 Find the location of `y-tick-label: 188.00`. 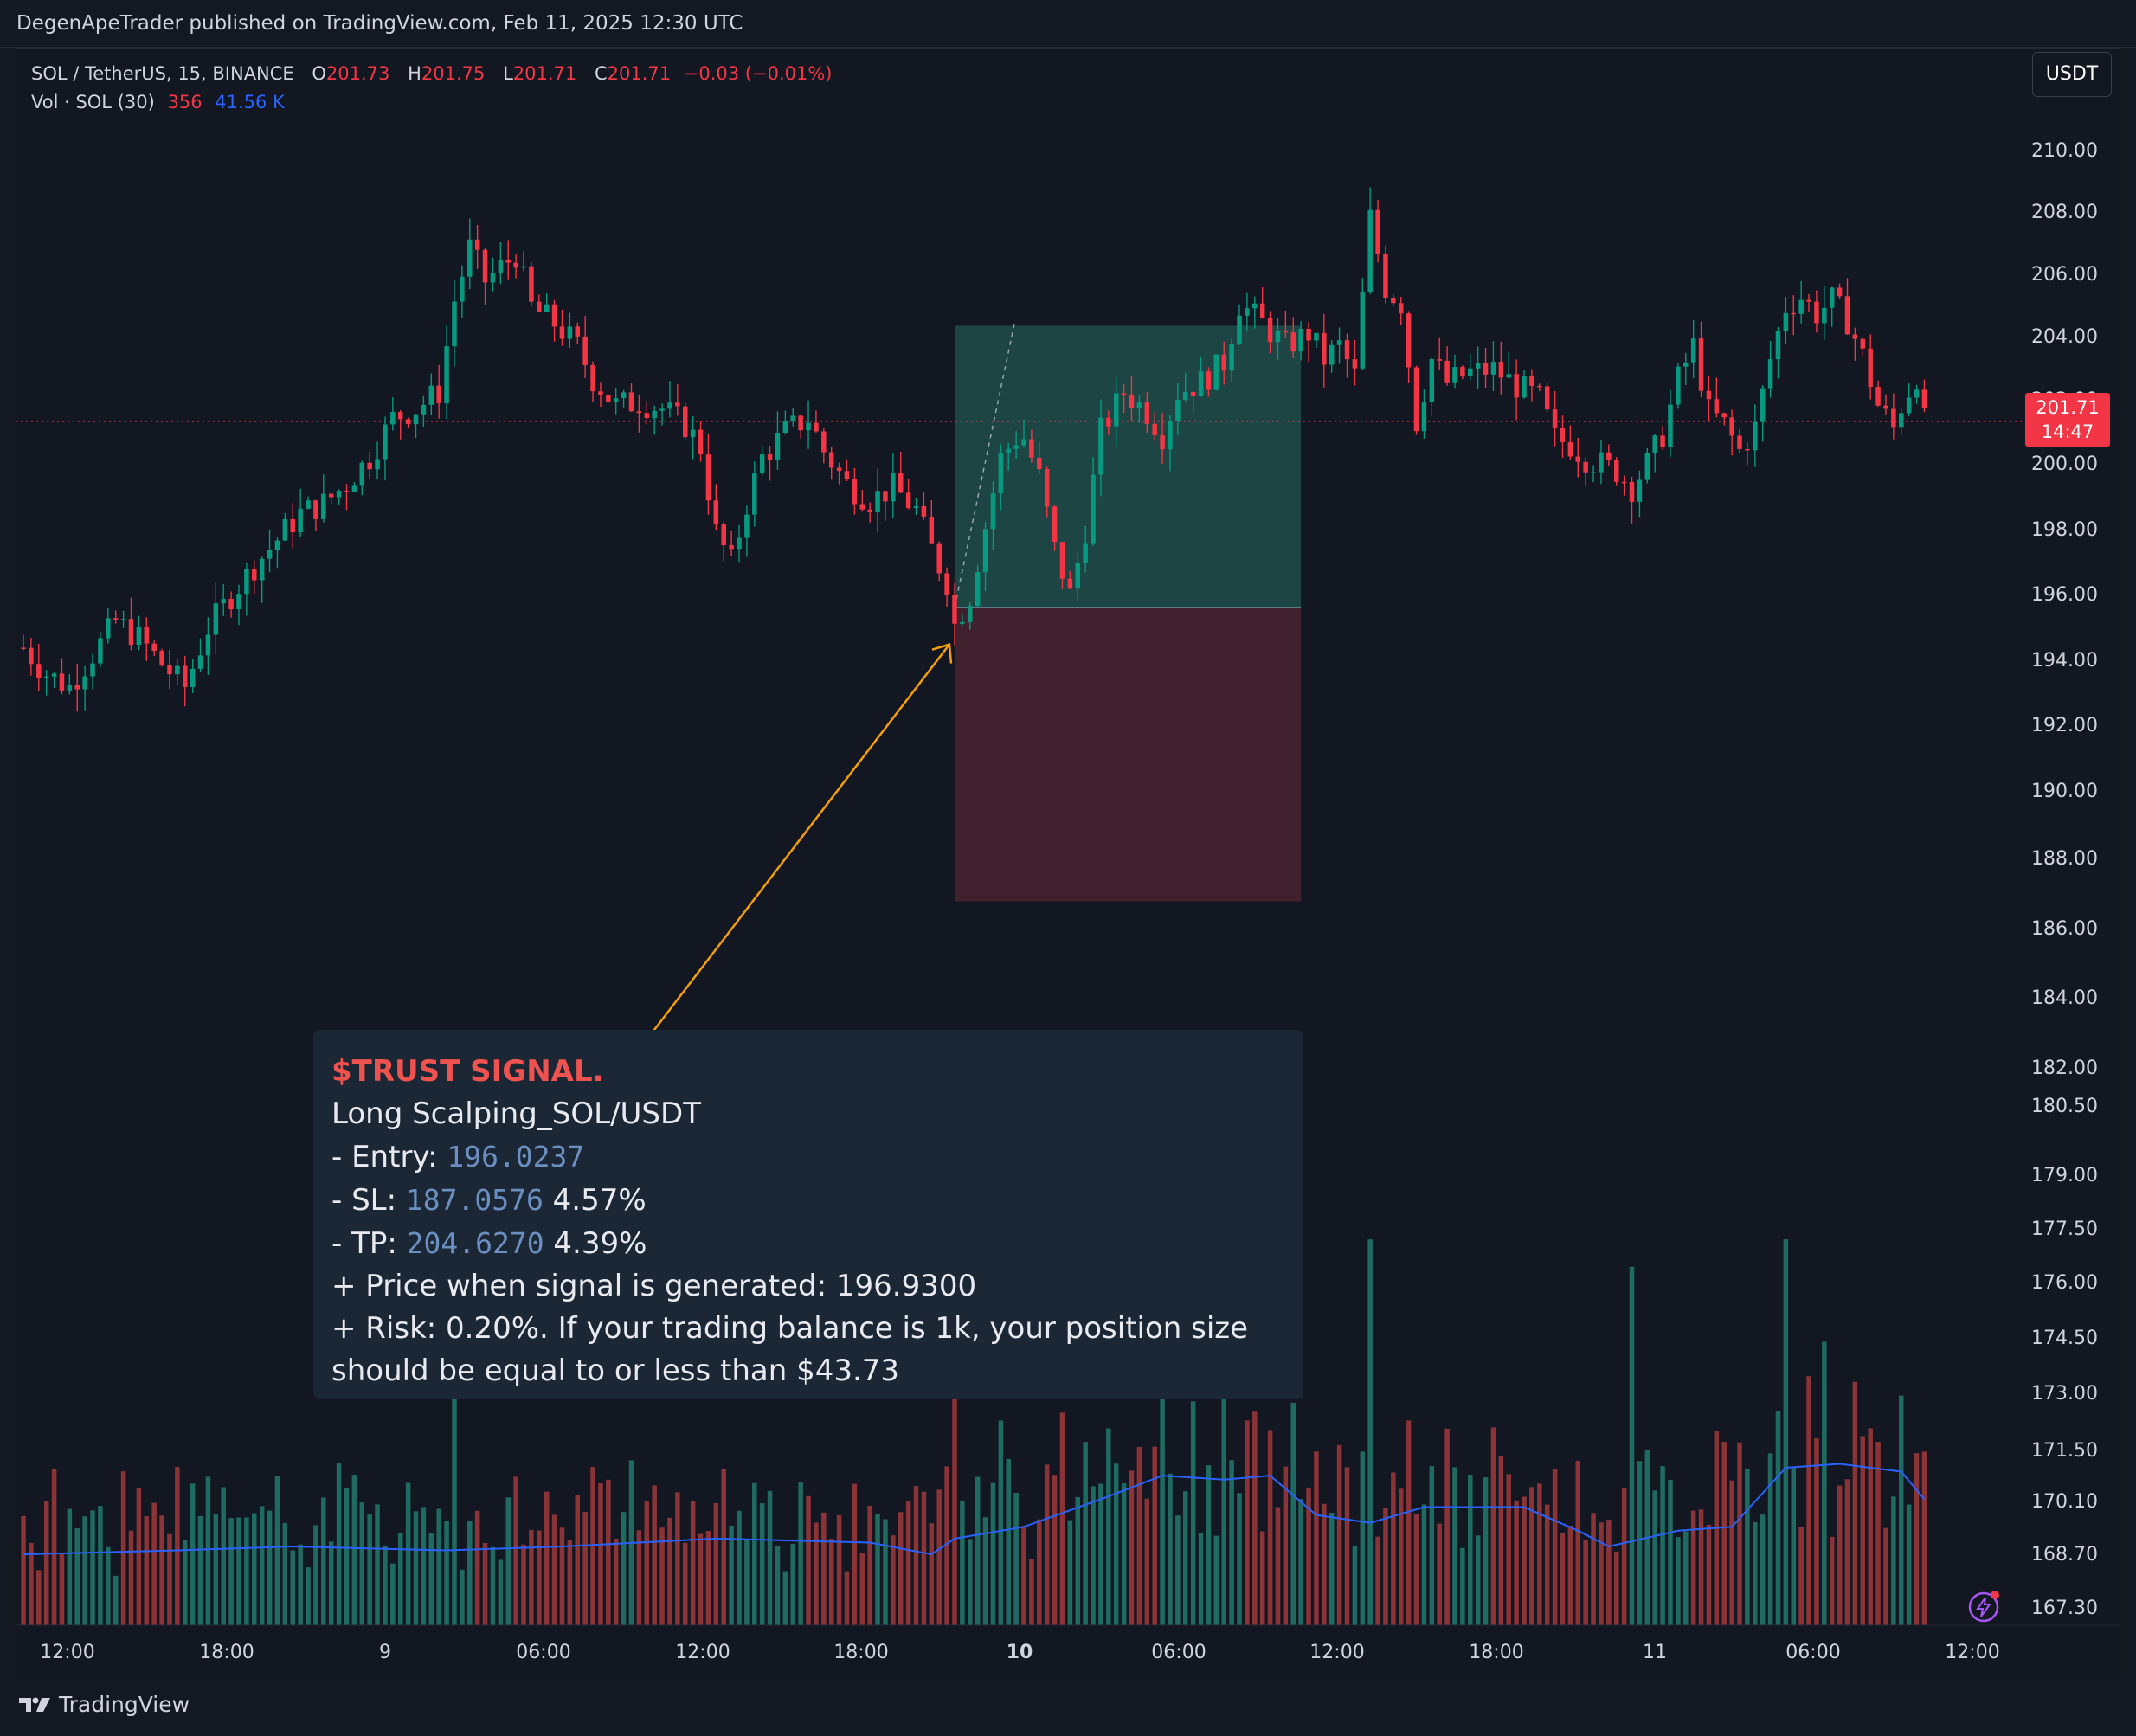

y-tick-label: 188.00 is located at coordinates (2065, 859).